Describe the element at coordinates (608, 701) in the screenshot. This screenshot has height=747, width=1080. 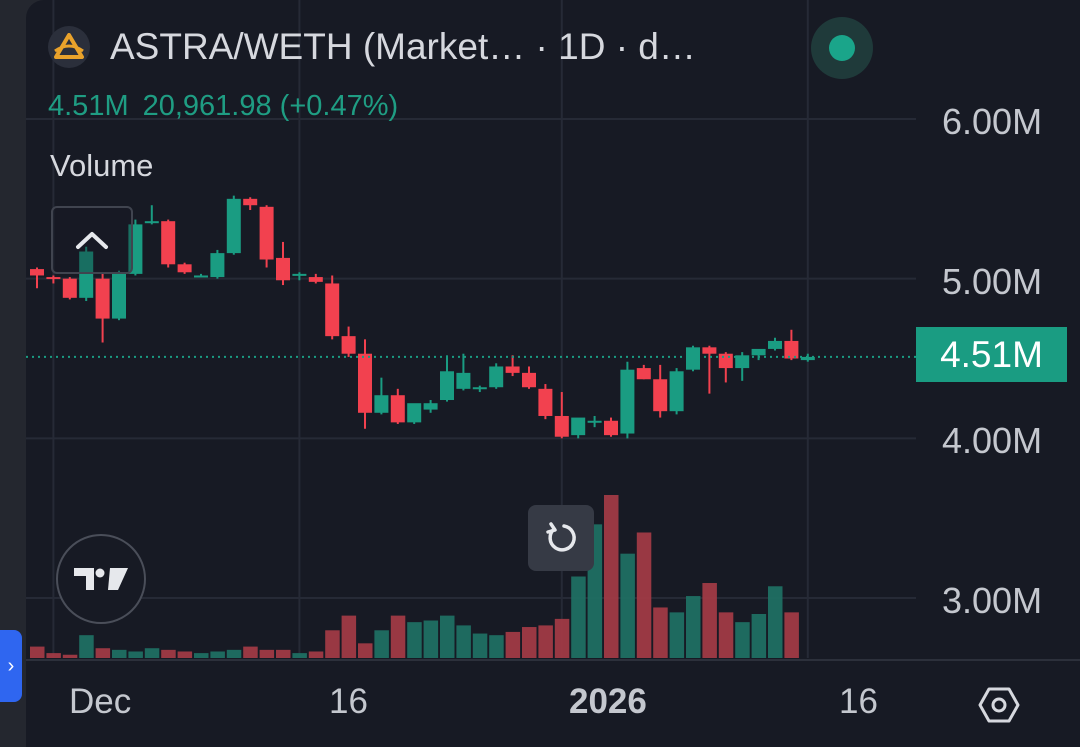
I see `x-tick-label: 2026` at that location.